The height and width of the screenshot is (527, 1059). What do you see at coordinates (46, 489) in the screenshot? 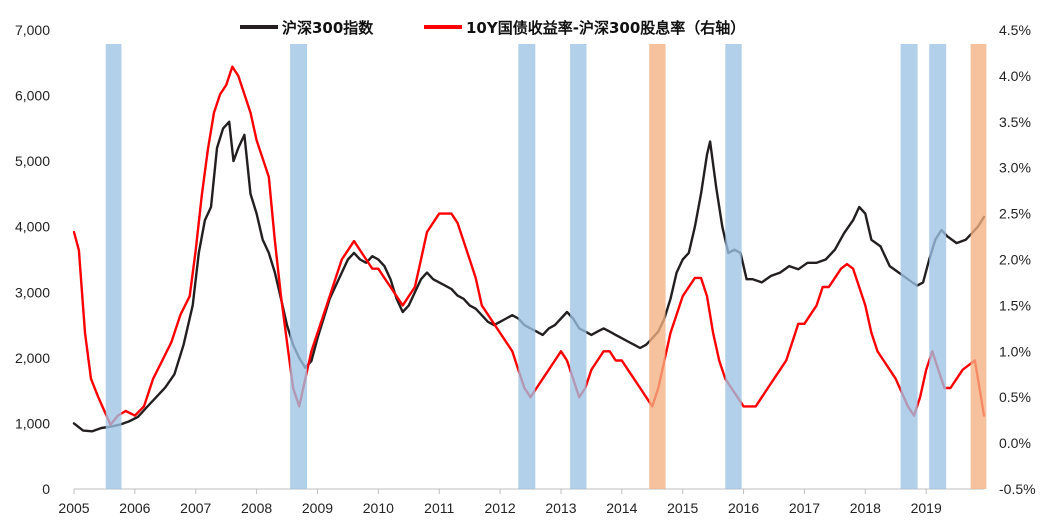
I see `left-y-tick-label: 0` at bounding box center [46, 489].